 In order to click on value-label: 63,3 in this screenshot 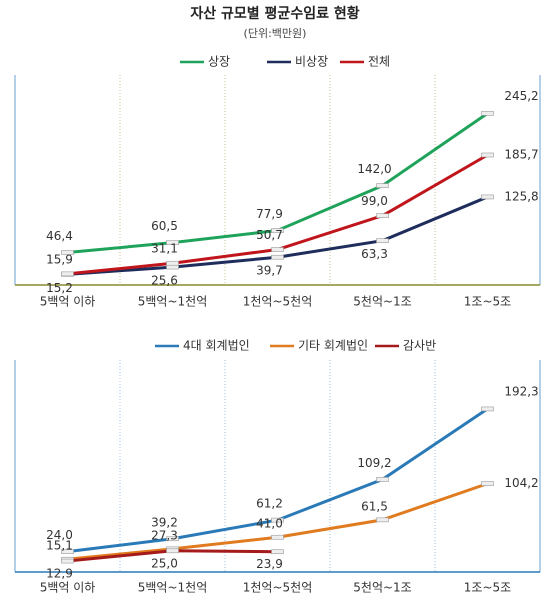, I will do `click(374, 254)`.